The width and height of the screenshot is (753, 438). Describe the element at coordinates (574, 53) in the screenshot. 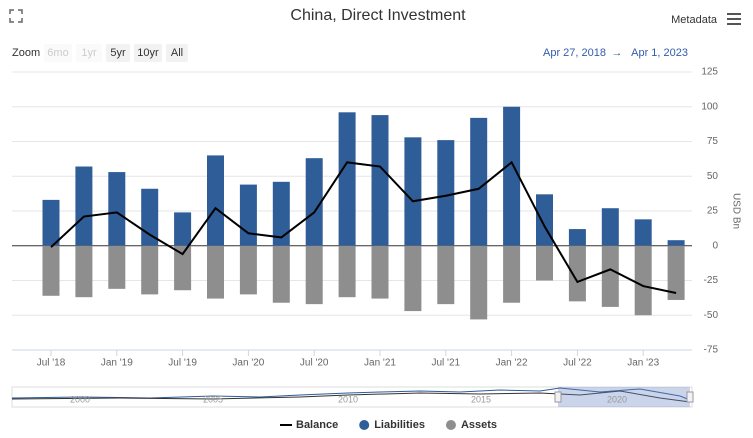

I see `range-from: Apr 27, 2018` at that location.